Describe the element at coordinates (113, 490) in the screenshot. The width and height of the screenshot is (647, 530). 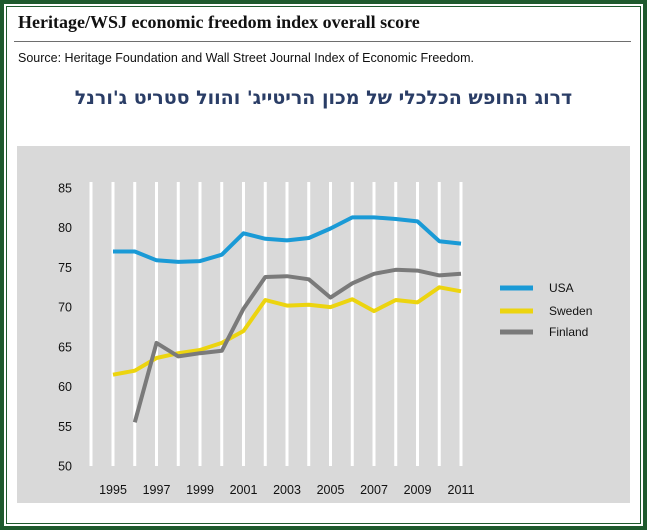
I see `x-tick-label-1995: 1995` at that location.